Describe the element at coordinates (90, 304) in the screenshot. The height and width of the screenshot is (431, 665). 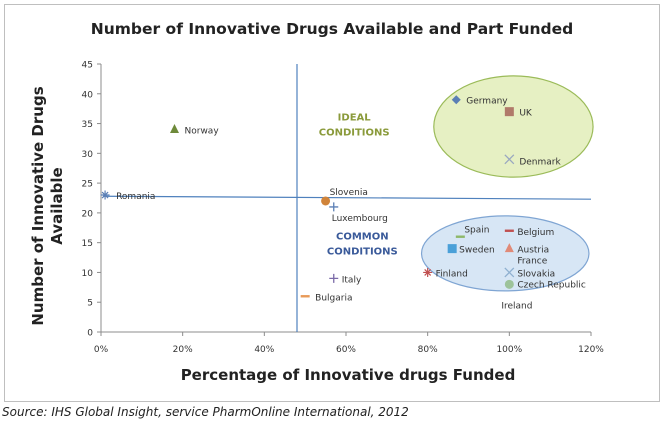
I see `y-tick-label: 5` at that location.